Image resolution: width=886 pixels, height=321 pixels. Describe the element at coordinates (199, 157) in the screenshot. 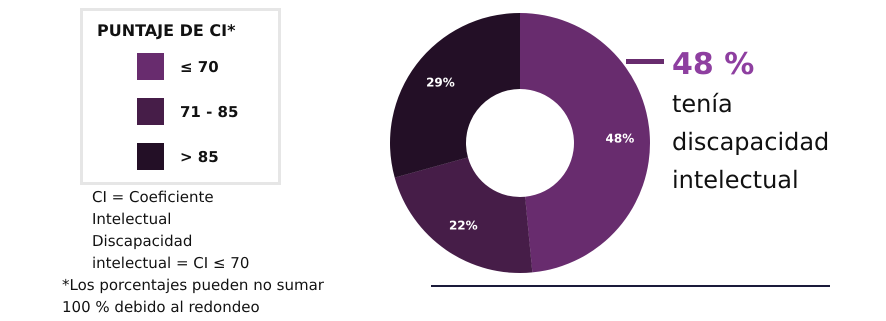

I see `legend-label: > 85` at that location.